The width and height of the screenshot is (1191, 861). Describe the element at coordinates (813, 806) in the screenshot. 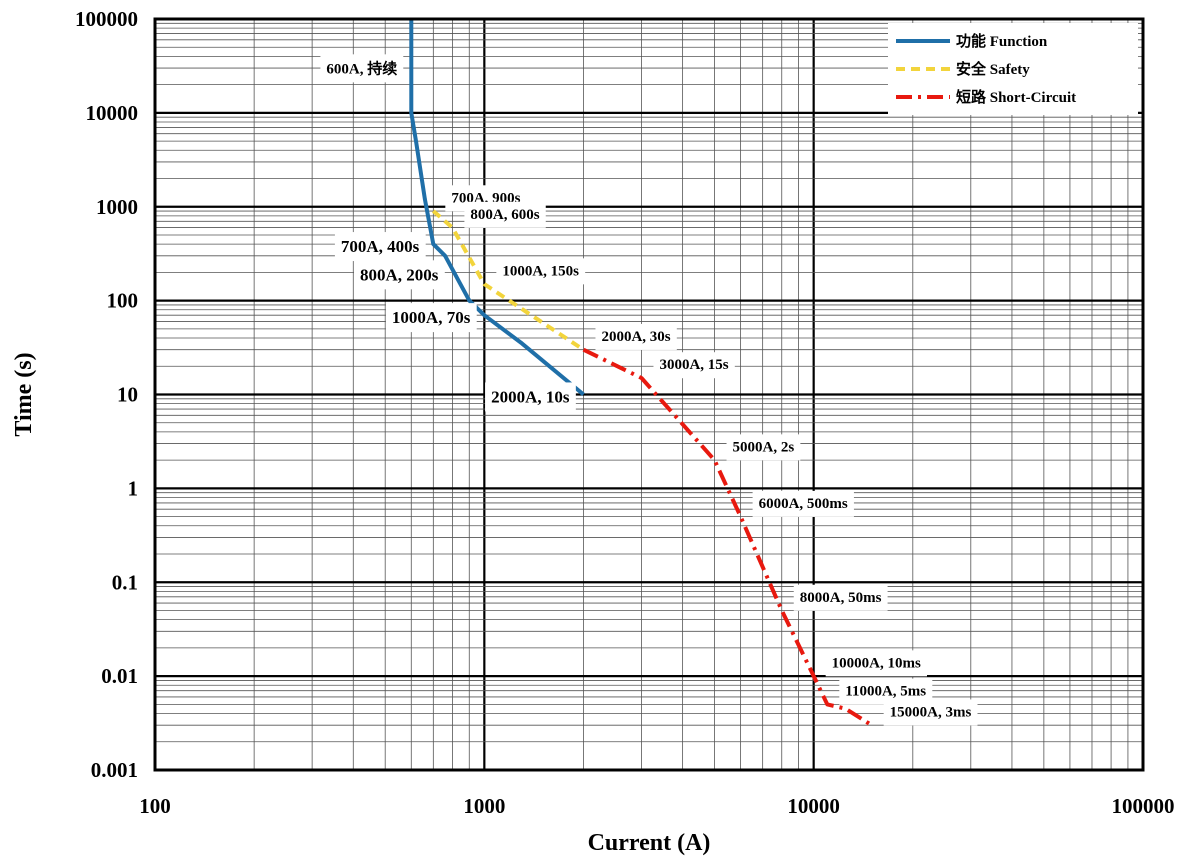

I see `x-tick-label: 10000` at that location.